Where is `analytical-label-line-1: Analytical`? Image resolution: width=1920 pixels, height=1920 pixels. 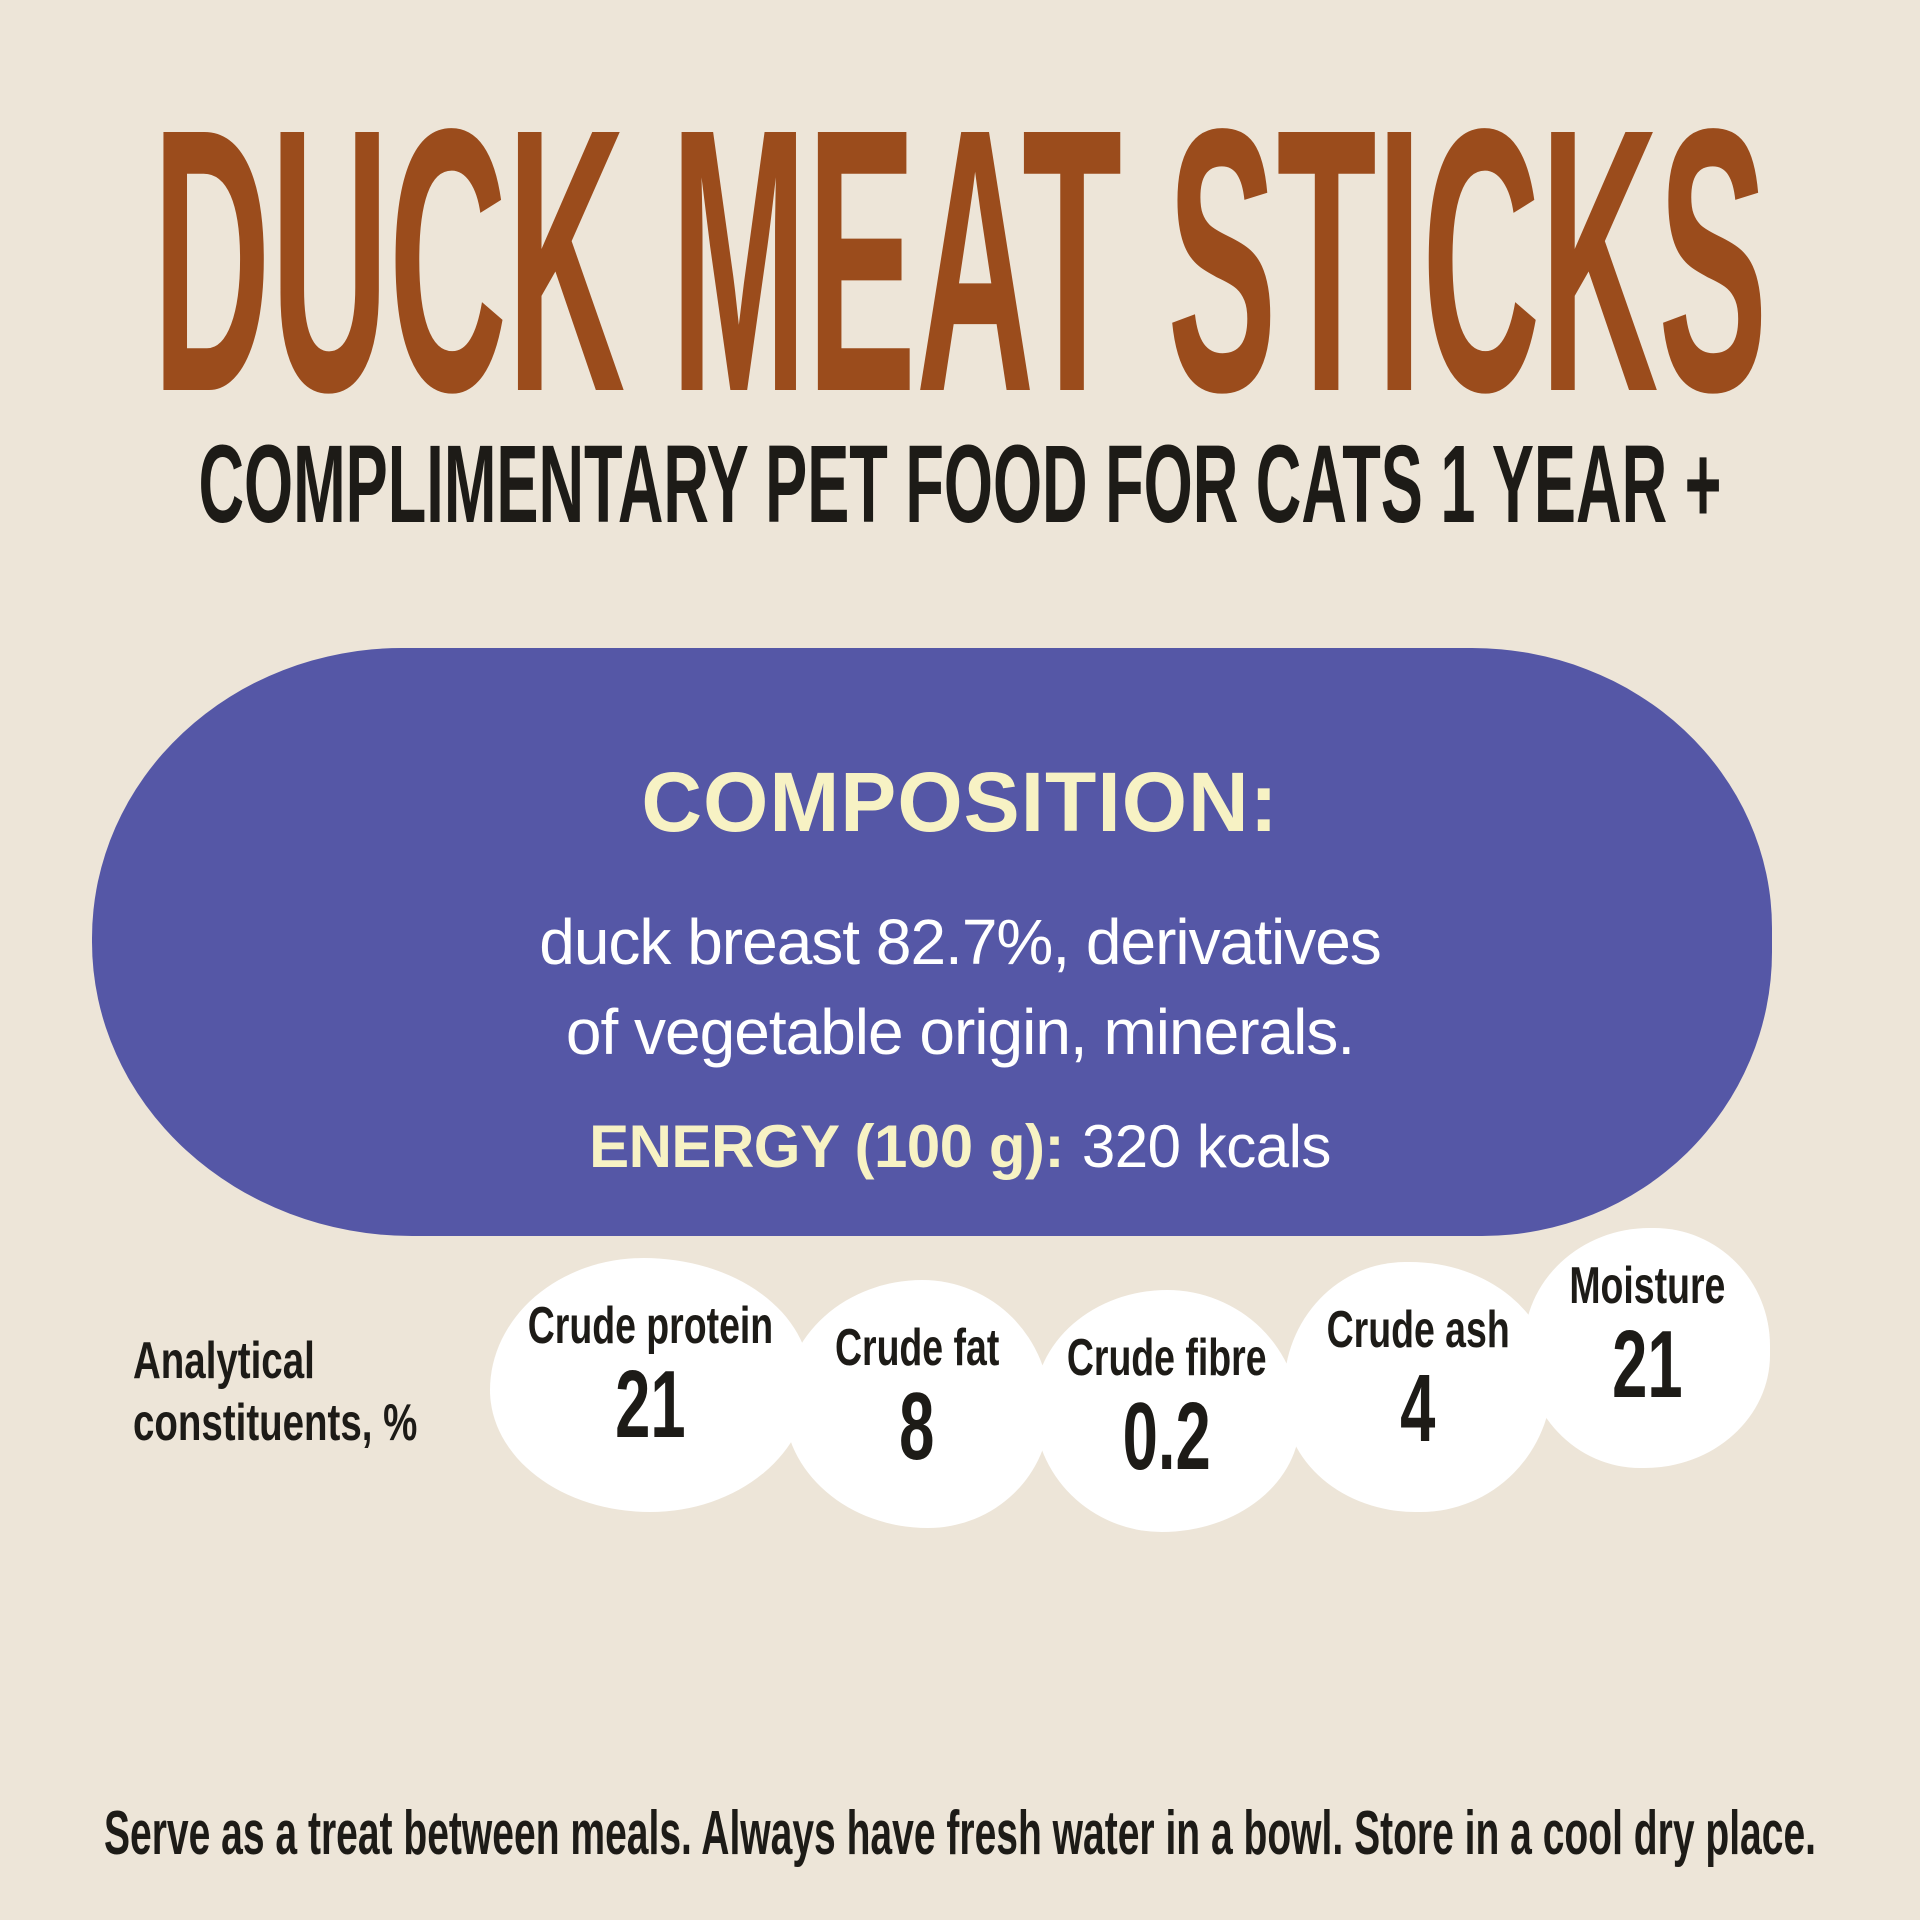 analytical-label-line-1: Analytical is located at coordinates (224, 1361).